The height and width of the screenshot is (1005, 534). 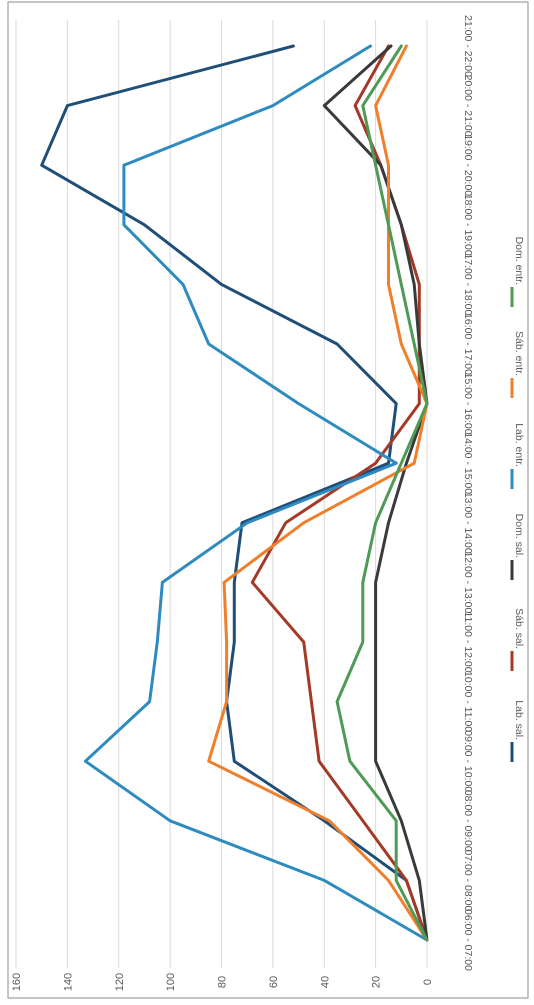 What do you see at coordinates (468, 404) in the screenshot?
I see `x-tick-label: 15:00 - 16:00` at bounding box center [468, 404].